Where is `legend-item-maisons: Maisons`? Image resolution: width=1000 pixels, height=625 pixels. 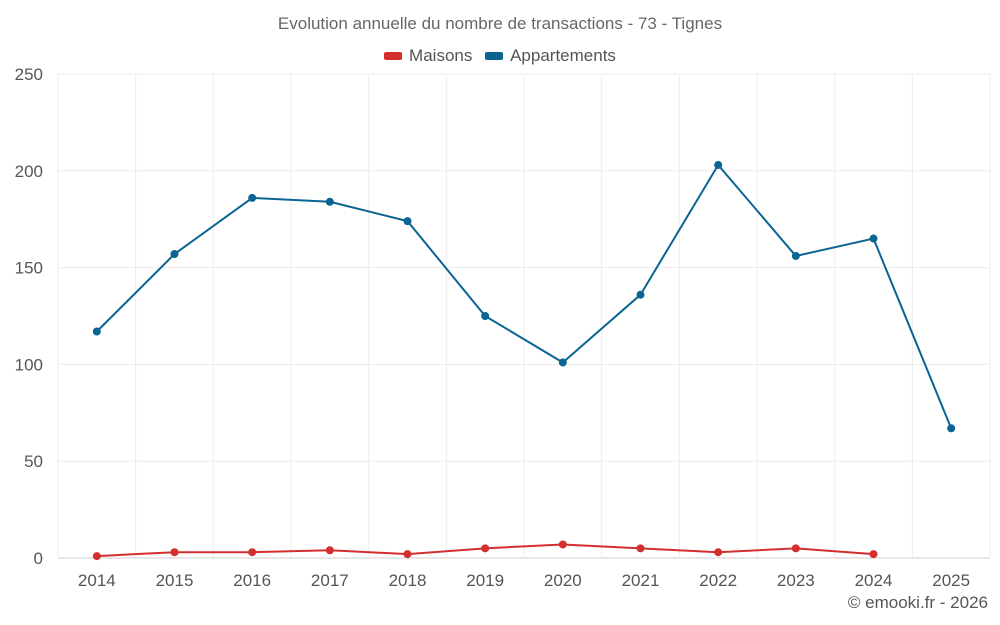 legend-item-maisons: Maisons is located at coordinates (428, 56).